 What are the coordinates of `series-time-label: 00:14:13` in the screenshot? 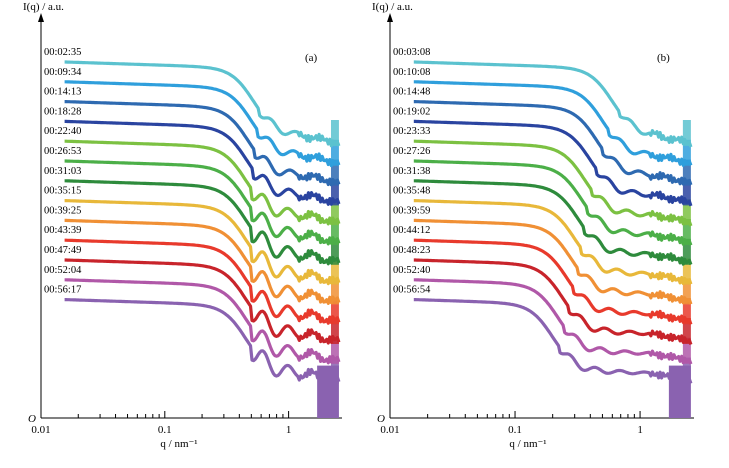 It's located at (62, 92).